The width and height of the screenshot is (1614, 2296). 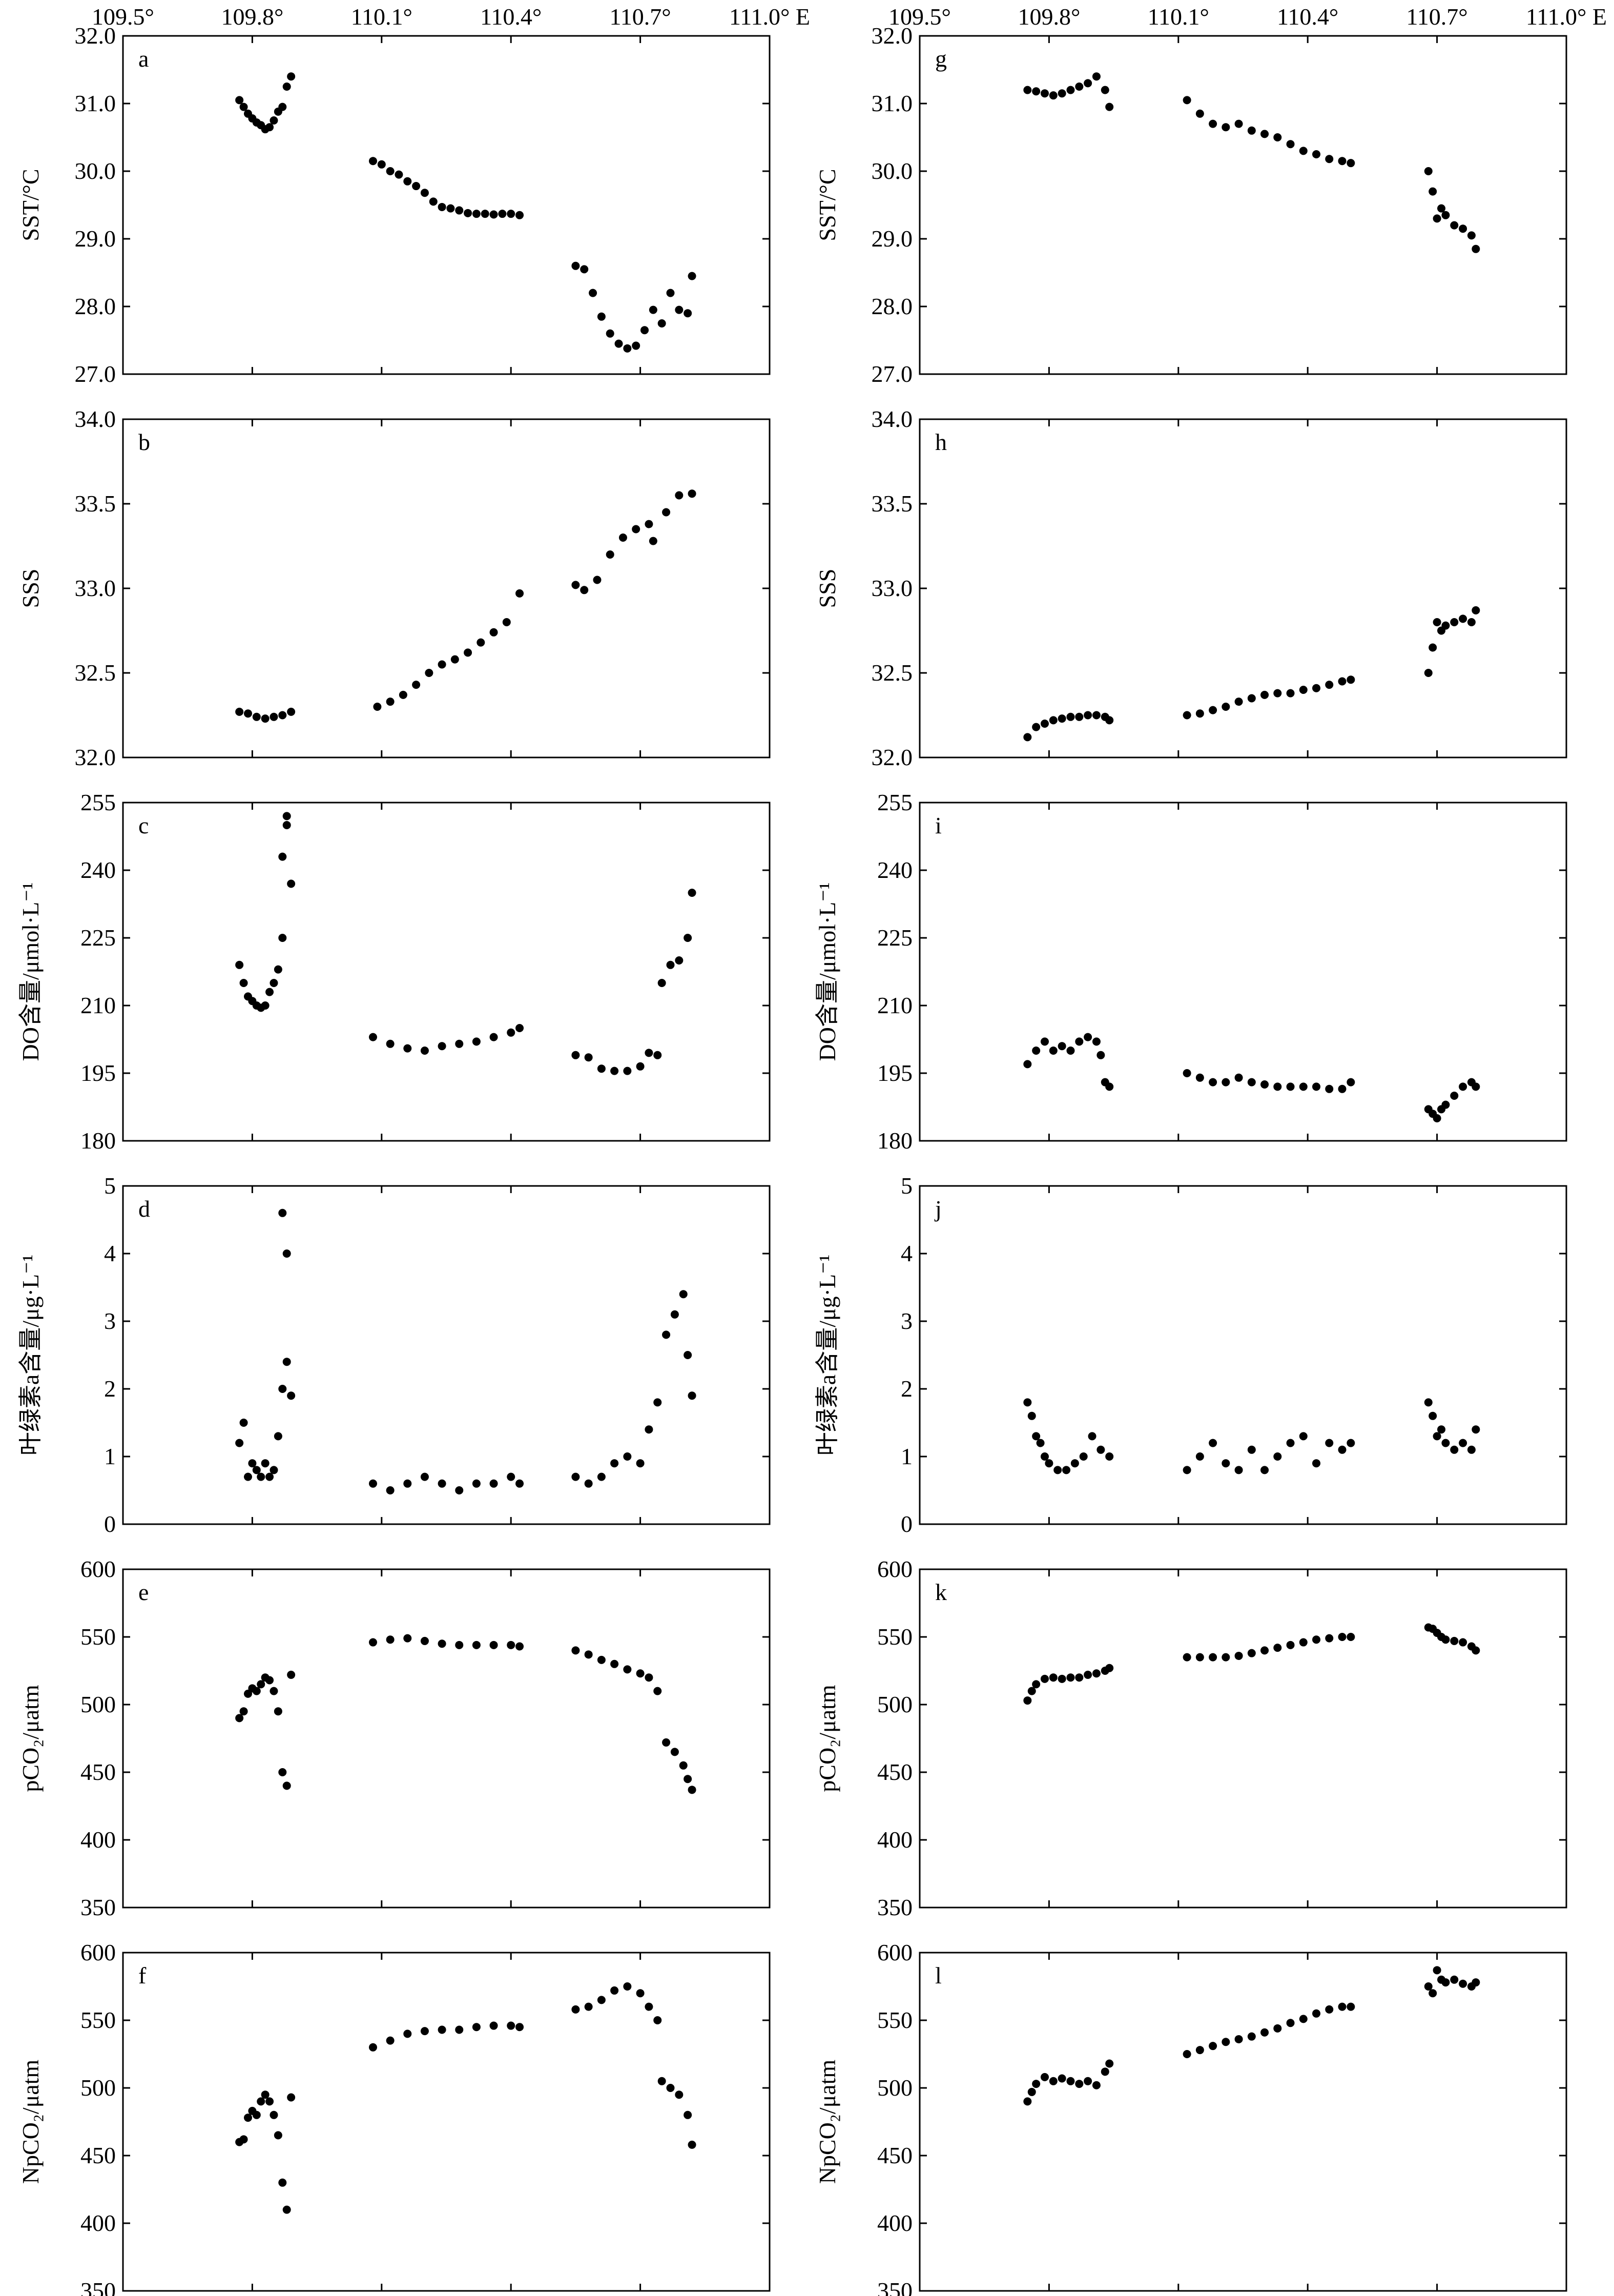 I want to click on y-axis-label: 叶绿素a含量/μg·L⁻¹, so click(x=30, y=1355).